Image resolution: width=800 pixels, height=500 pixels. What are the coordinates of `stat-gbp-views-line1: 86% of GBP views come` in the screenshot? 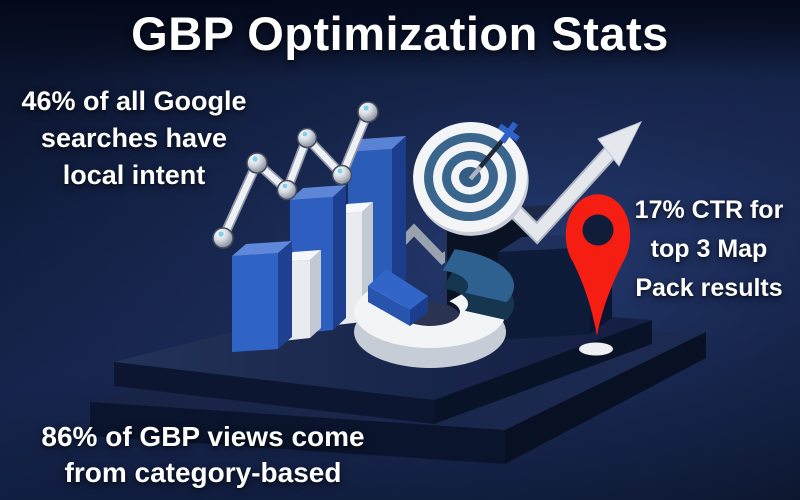 It's located at (203, 436).